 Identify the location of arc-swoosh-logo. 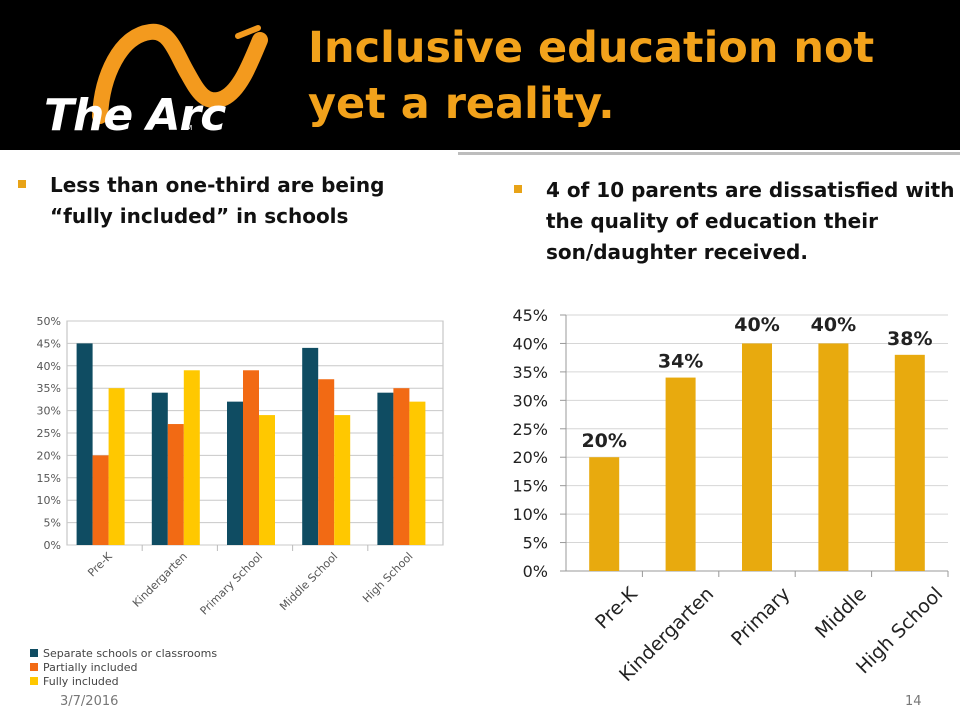
(180, 73).